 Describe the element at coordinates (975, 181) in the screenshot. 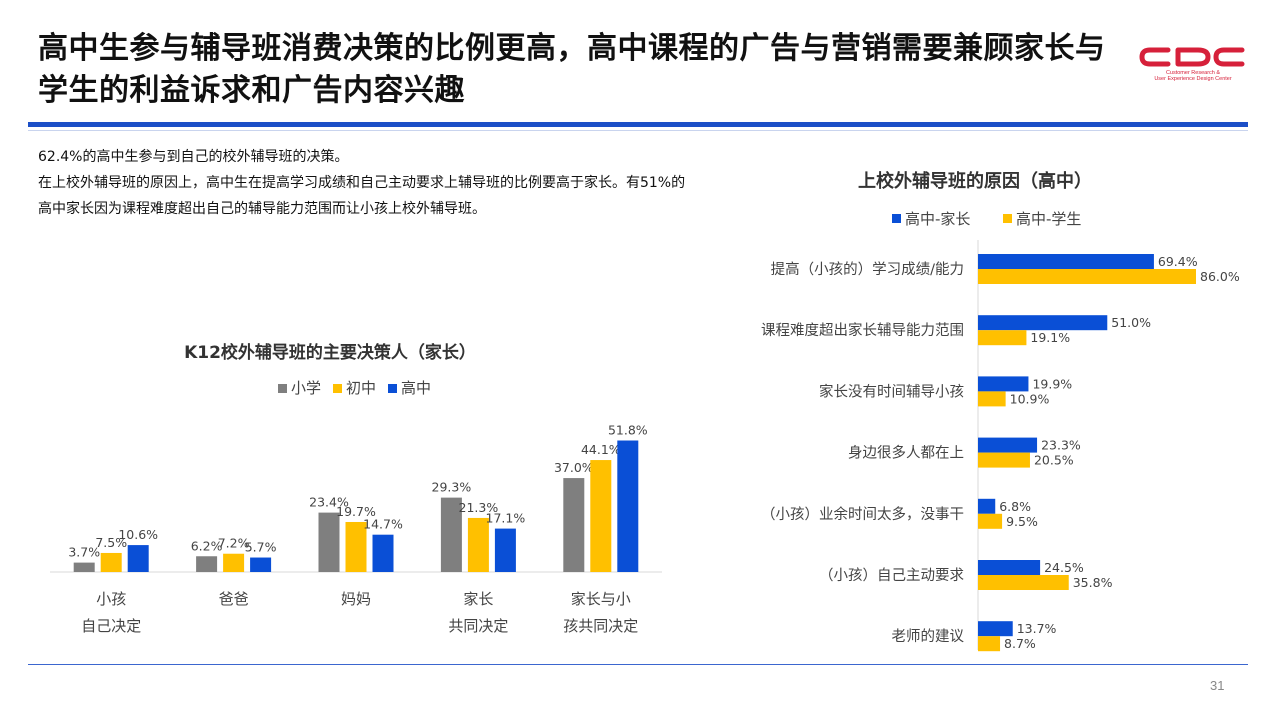

I see `chart-title: 上校外辅导班的原因（高中）` at that location.